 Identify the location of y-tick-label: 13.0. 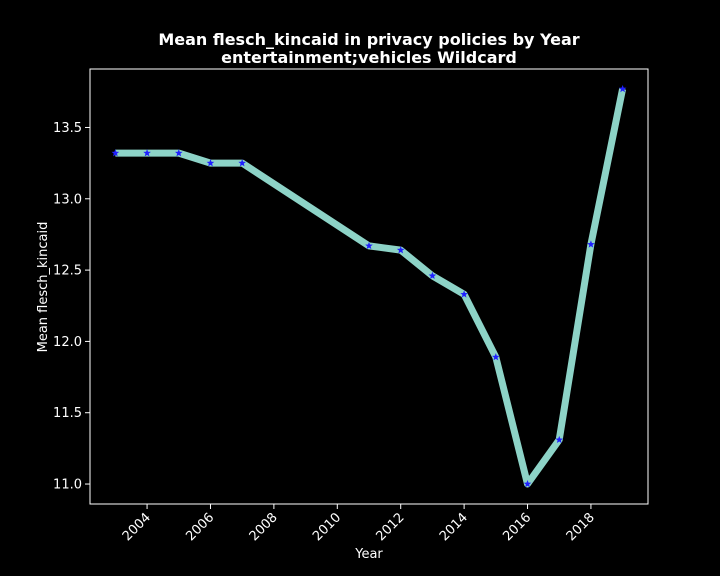
(67, 199).